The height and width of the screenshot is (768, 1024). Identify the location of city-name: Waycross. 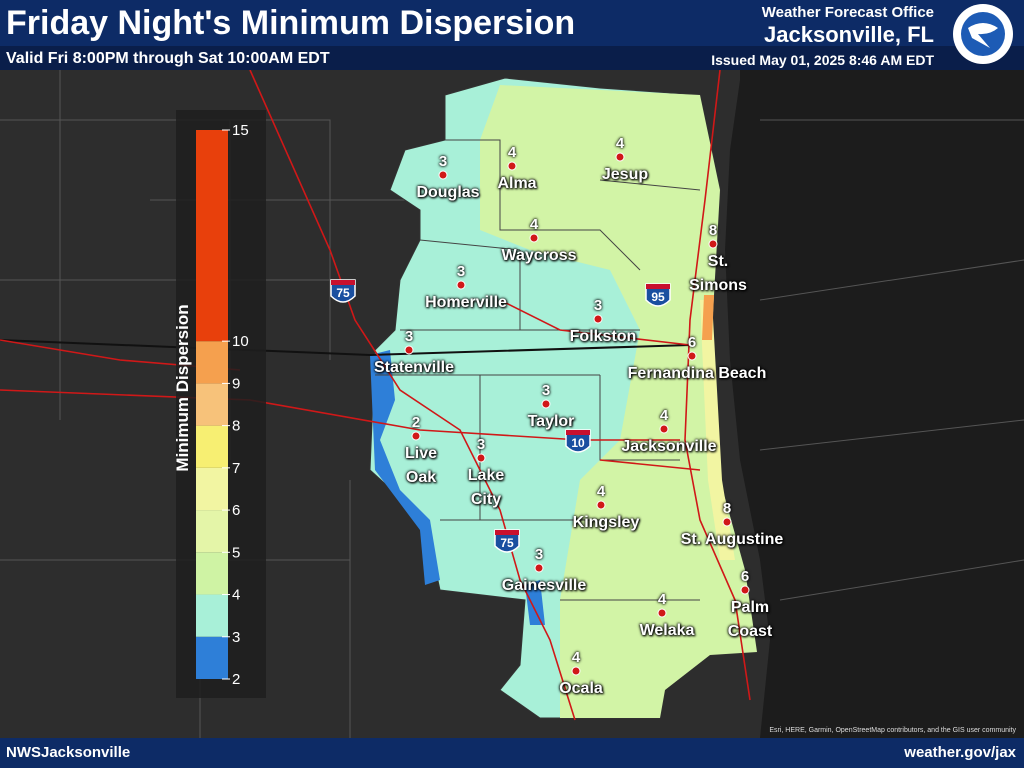
(539, 255).